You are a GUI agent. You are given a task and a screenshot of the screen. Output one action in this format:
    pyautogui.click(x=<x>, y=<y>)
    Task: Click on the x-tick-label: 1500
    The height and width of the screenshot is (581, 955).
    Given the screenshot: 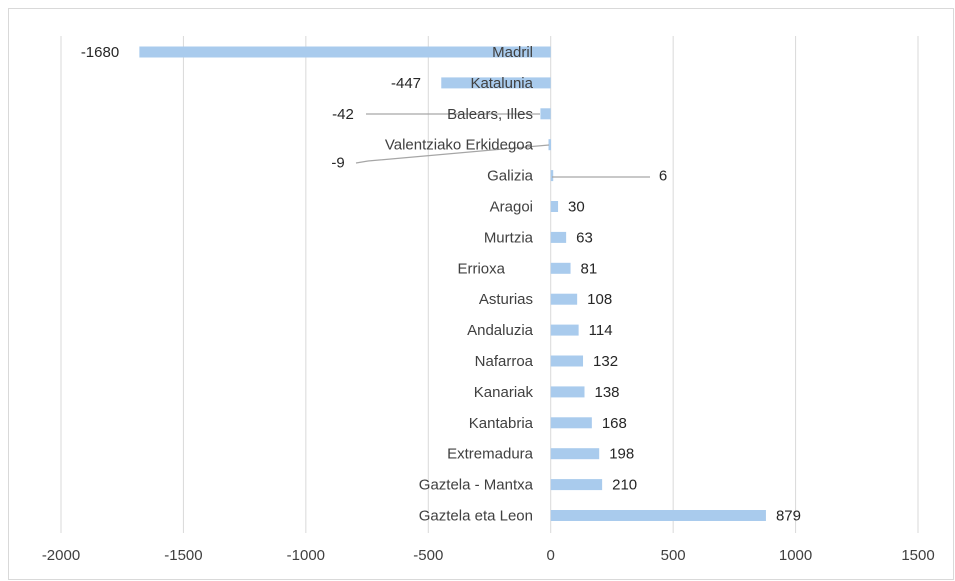 What is the action you would take?
    pyautogui.click(x=917, y=555)
    